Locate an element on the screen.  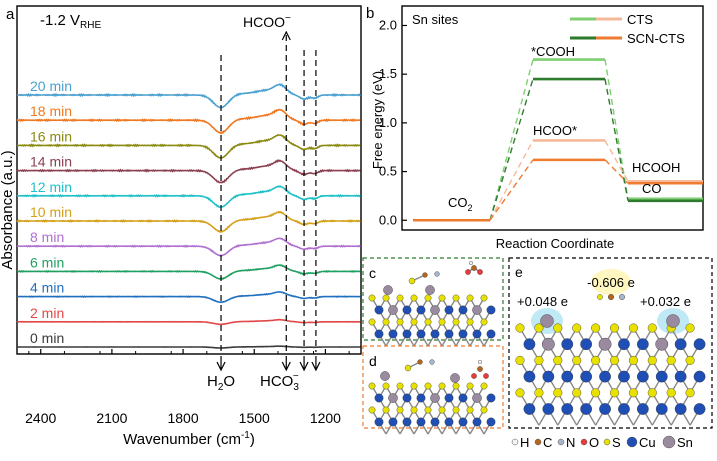
legend-atom-label: S is located at coordinates (616, 442).